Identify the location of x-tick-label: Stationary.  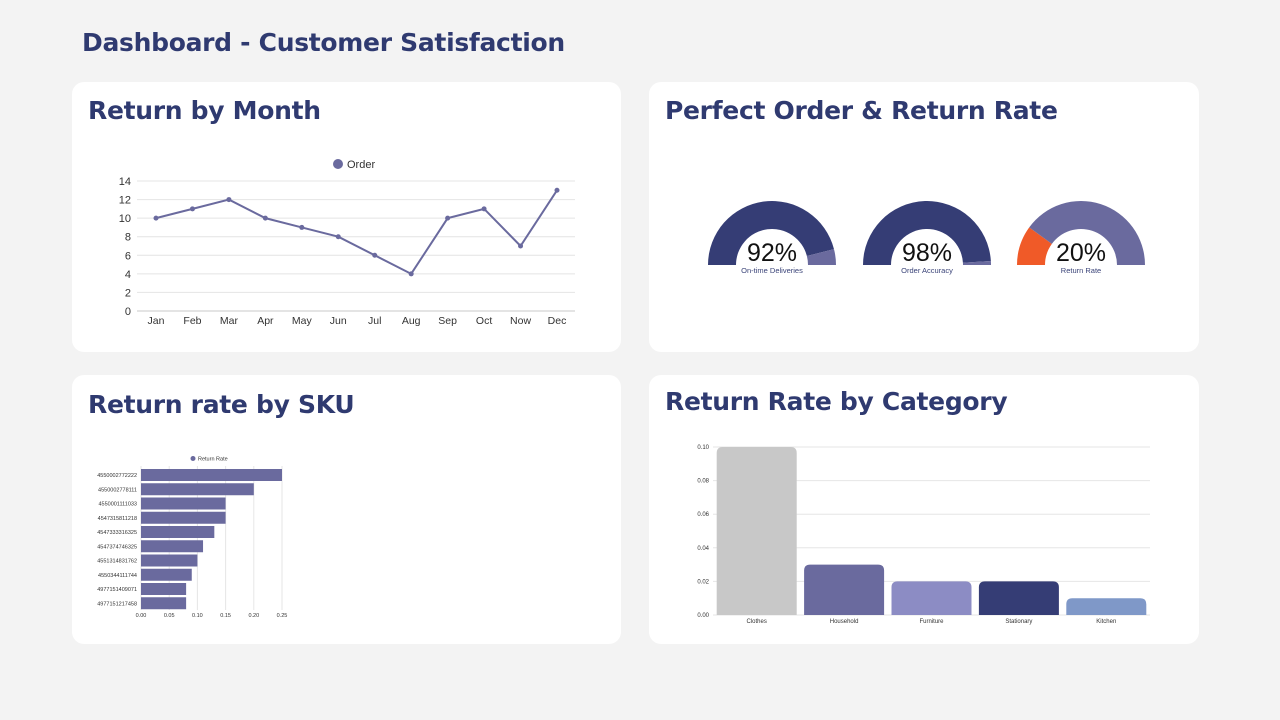
(1018, 622).